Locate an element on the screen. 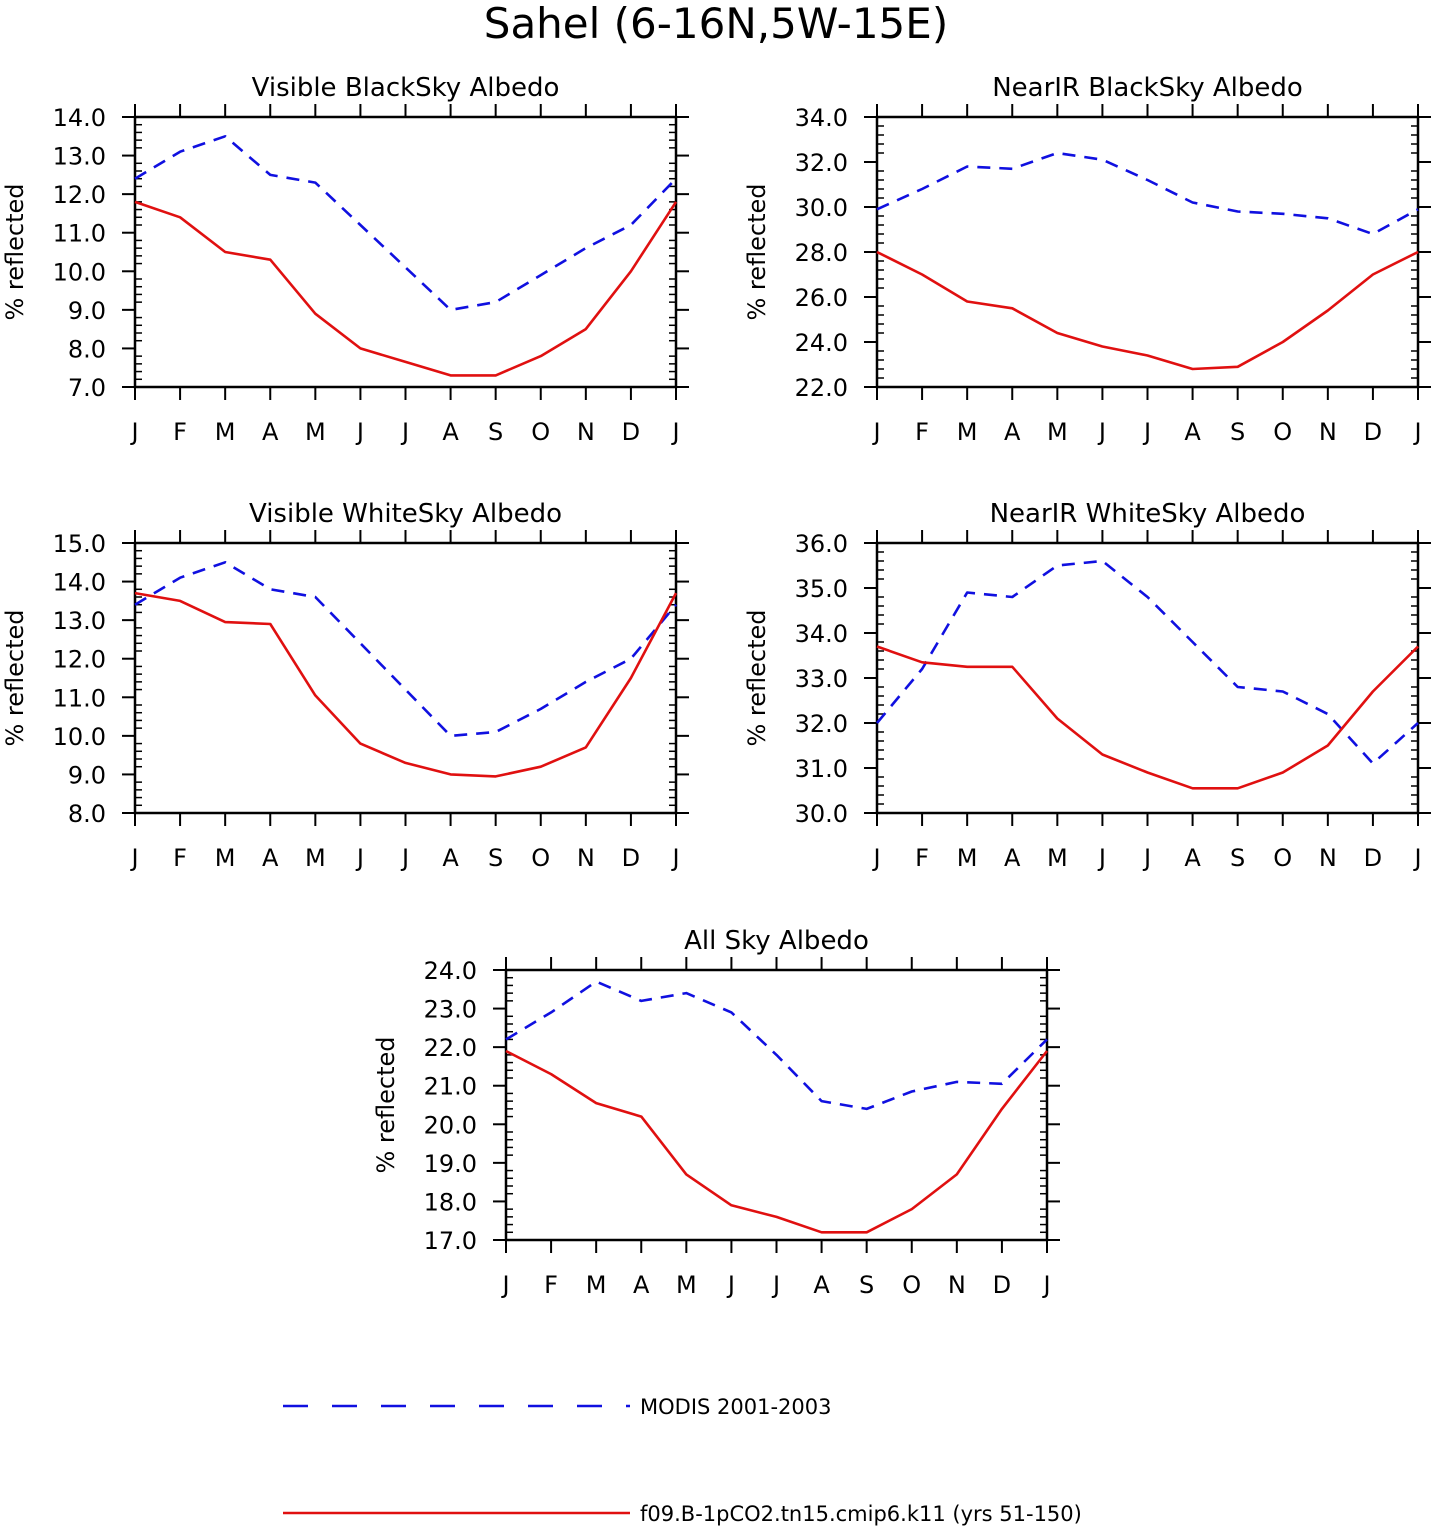  y-tick-label: 7.0 is located at coordinates (87, 388).